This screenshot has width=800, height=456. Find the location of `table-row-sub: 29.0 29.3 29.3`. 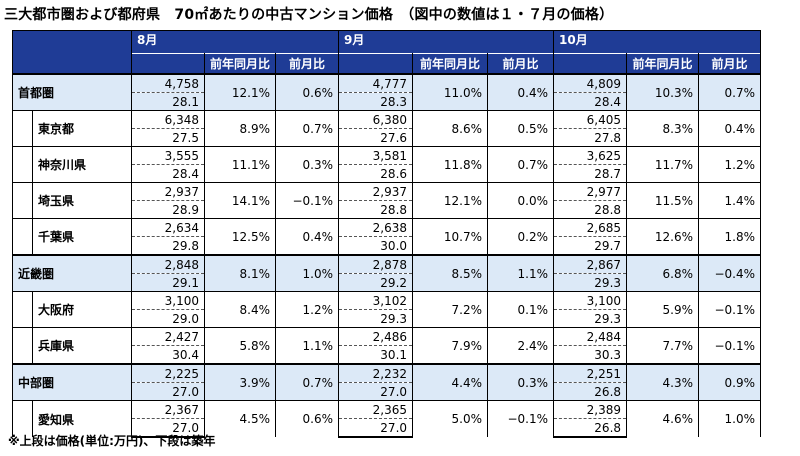

table-row-sub: 29.0 29.3 29.3 is located at coordinates (387, 318).